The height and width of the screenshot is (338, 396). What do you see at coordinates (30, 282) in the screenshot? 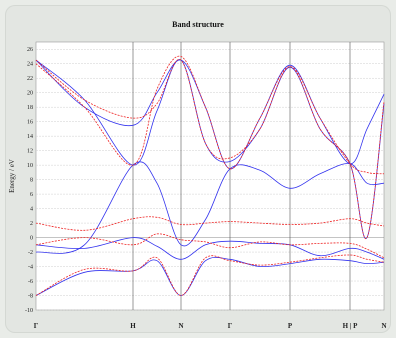
I see `y-tick-label: -6` at bounding box center [30, 282].